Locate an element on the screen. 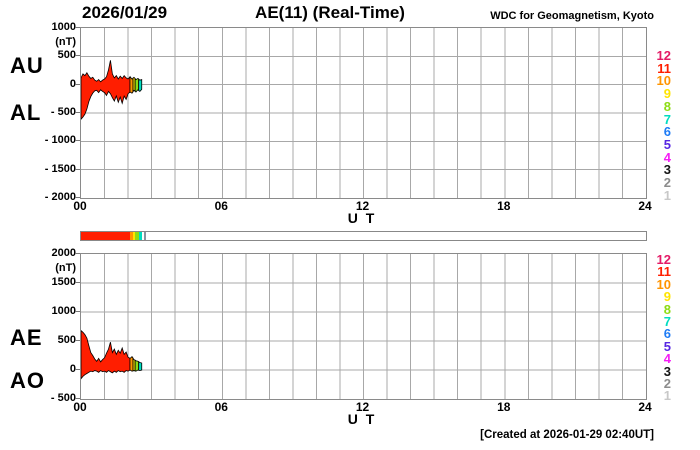  ae-series-label: AE is located at coordinates (26, 337).